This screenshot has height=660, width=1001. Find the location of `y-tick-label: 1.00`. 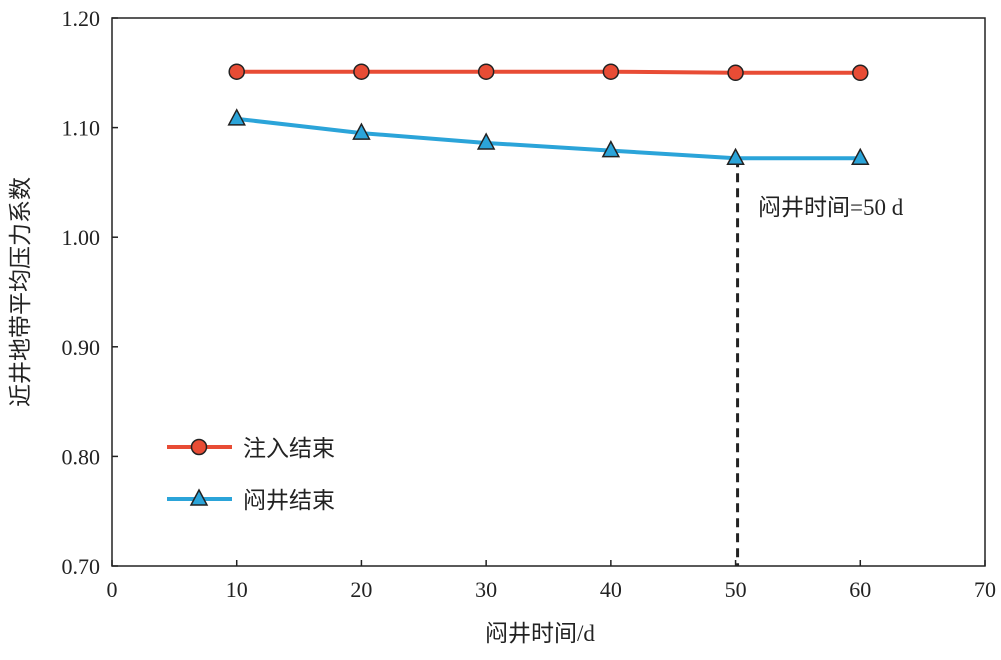

y-tick-label: 1.00 is located at coordinates (81, 237).